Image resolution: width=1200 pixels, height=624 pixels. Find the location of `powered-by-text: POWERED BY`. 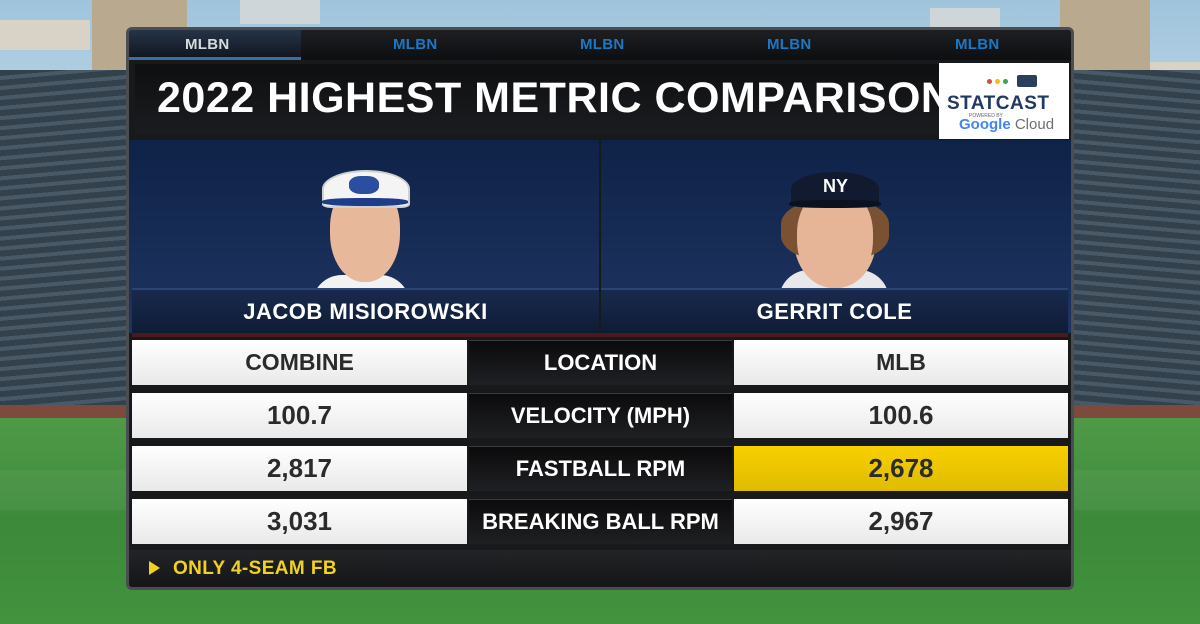

powered-by-text: POWERED BY is located at coordinates (986, 116).